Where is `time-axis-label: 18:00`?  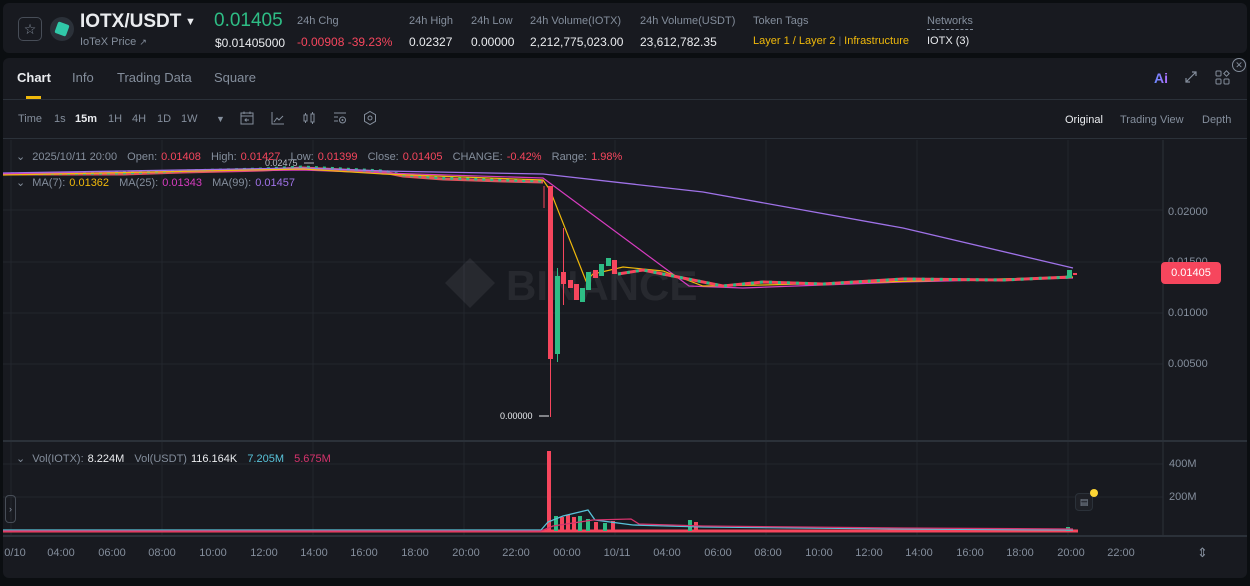
time-axis-label: 18:00 is located at coordinates (415, 553).